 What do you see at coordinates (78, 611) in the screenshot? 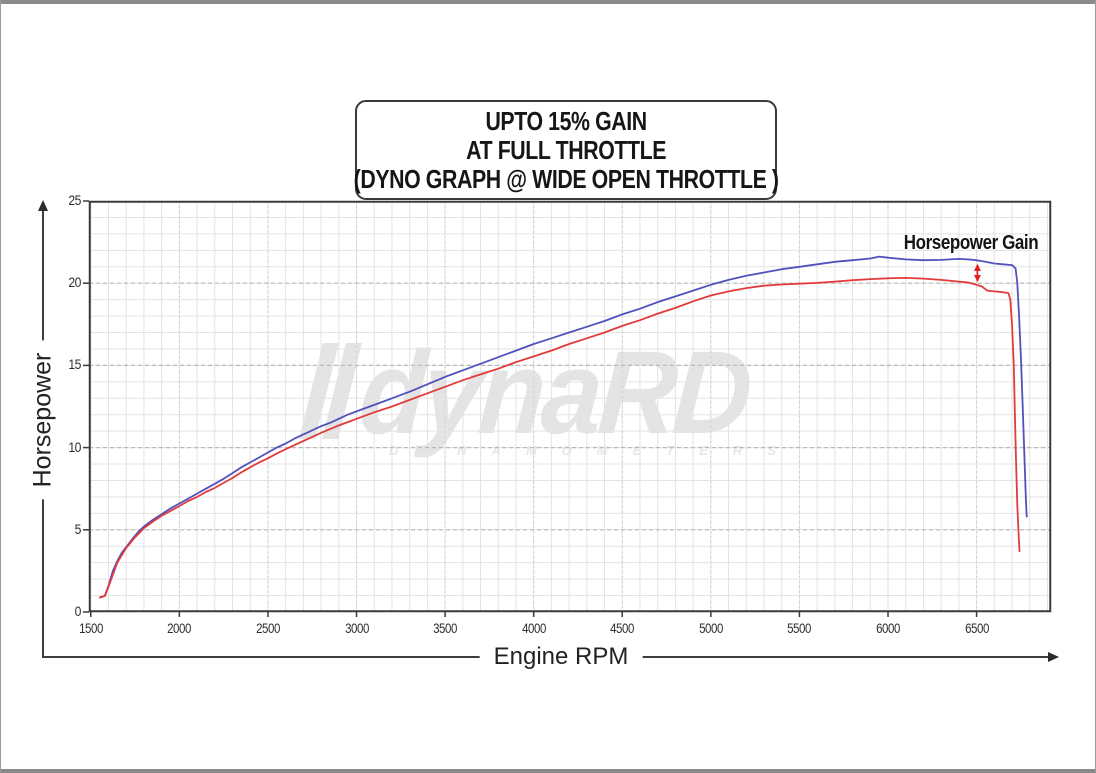
I see `y-tick-label: 0` at bounding box center [78, 611].